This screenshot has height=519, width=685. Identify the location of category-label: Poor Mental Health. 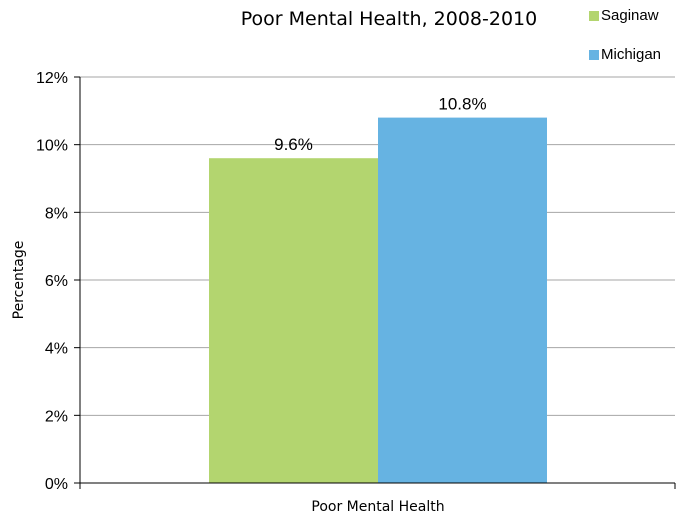
(377, 507).